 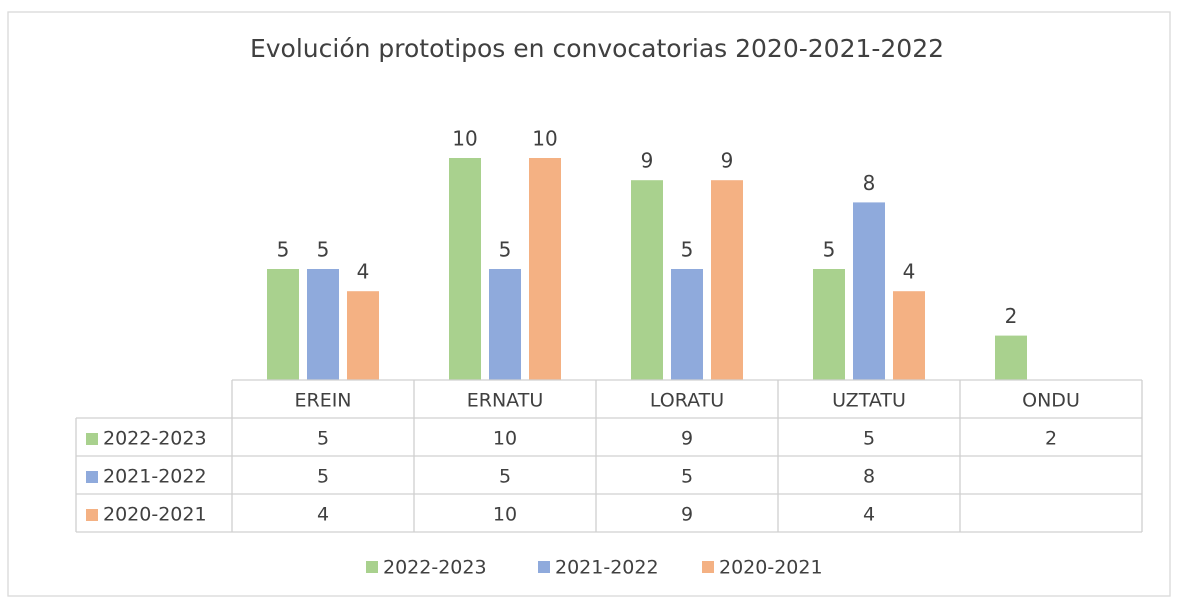 I want to click on table-series-label: 2022-2023, so click(x=155, y=439).